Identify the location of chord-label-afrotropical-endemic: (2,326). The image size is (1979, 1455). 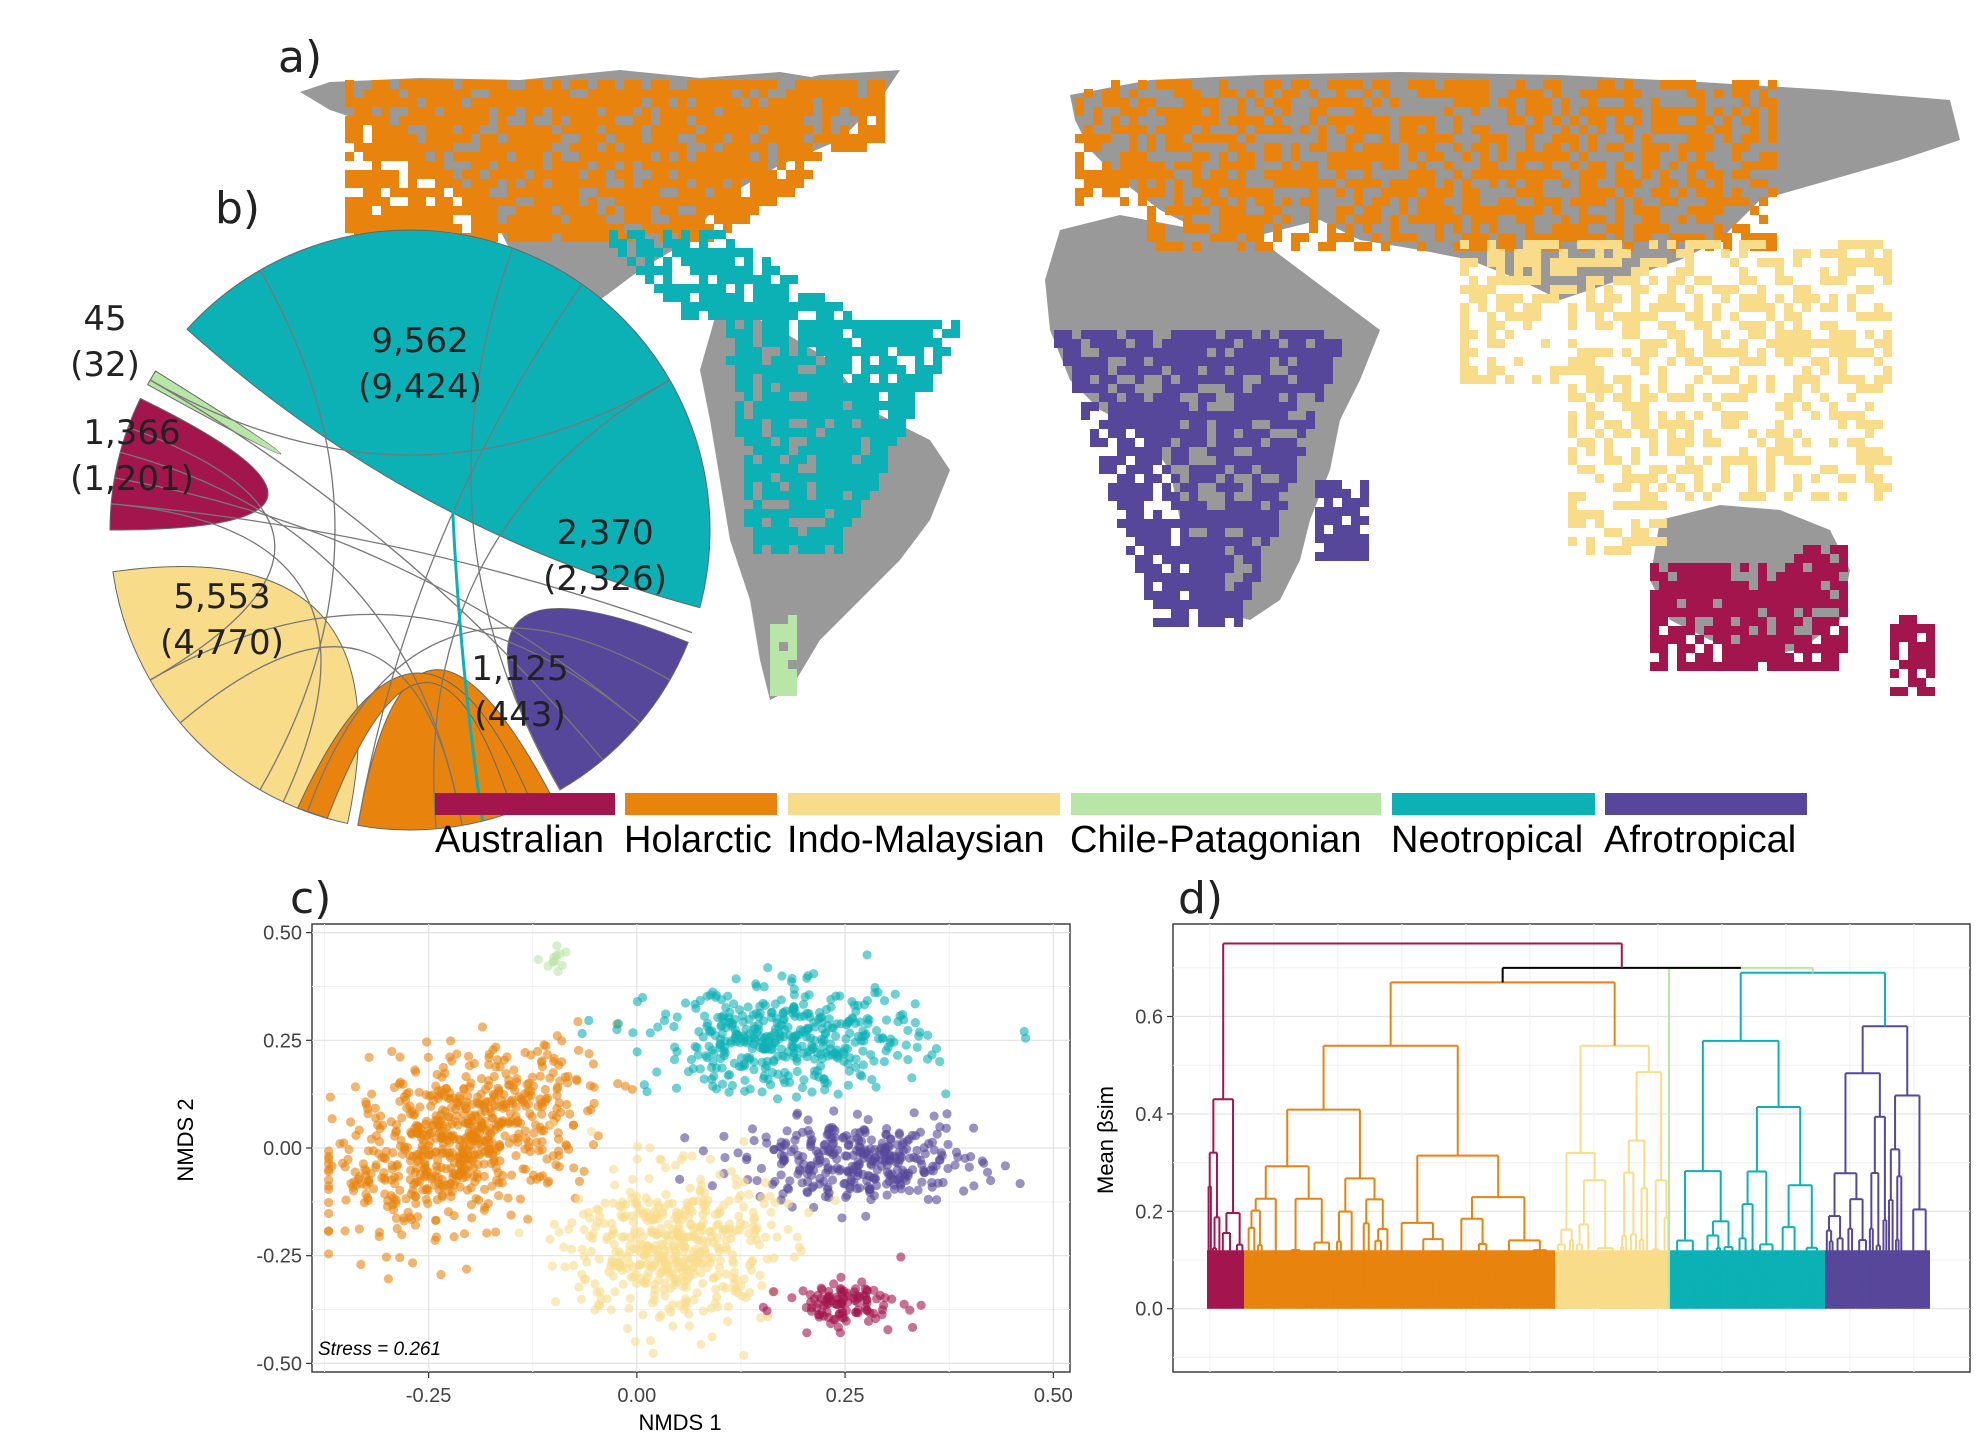
(605, 579).